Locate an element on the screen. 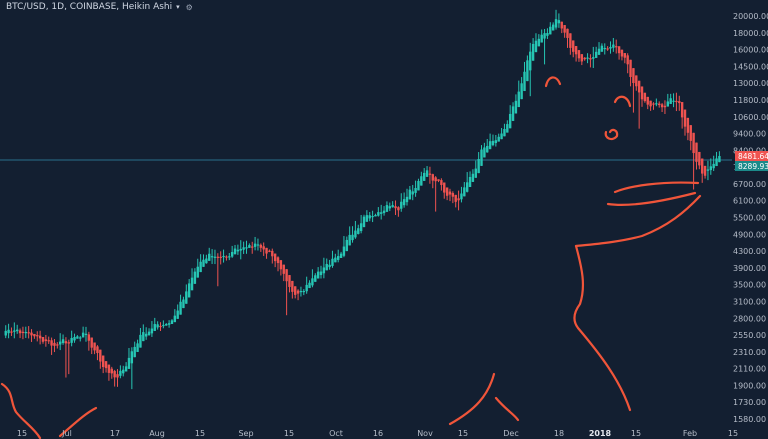  close-price-text: 8289.93 is located at coordinates (753, 166).